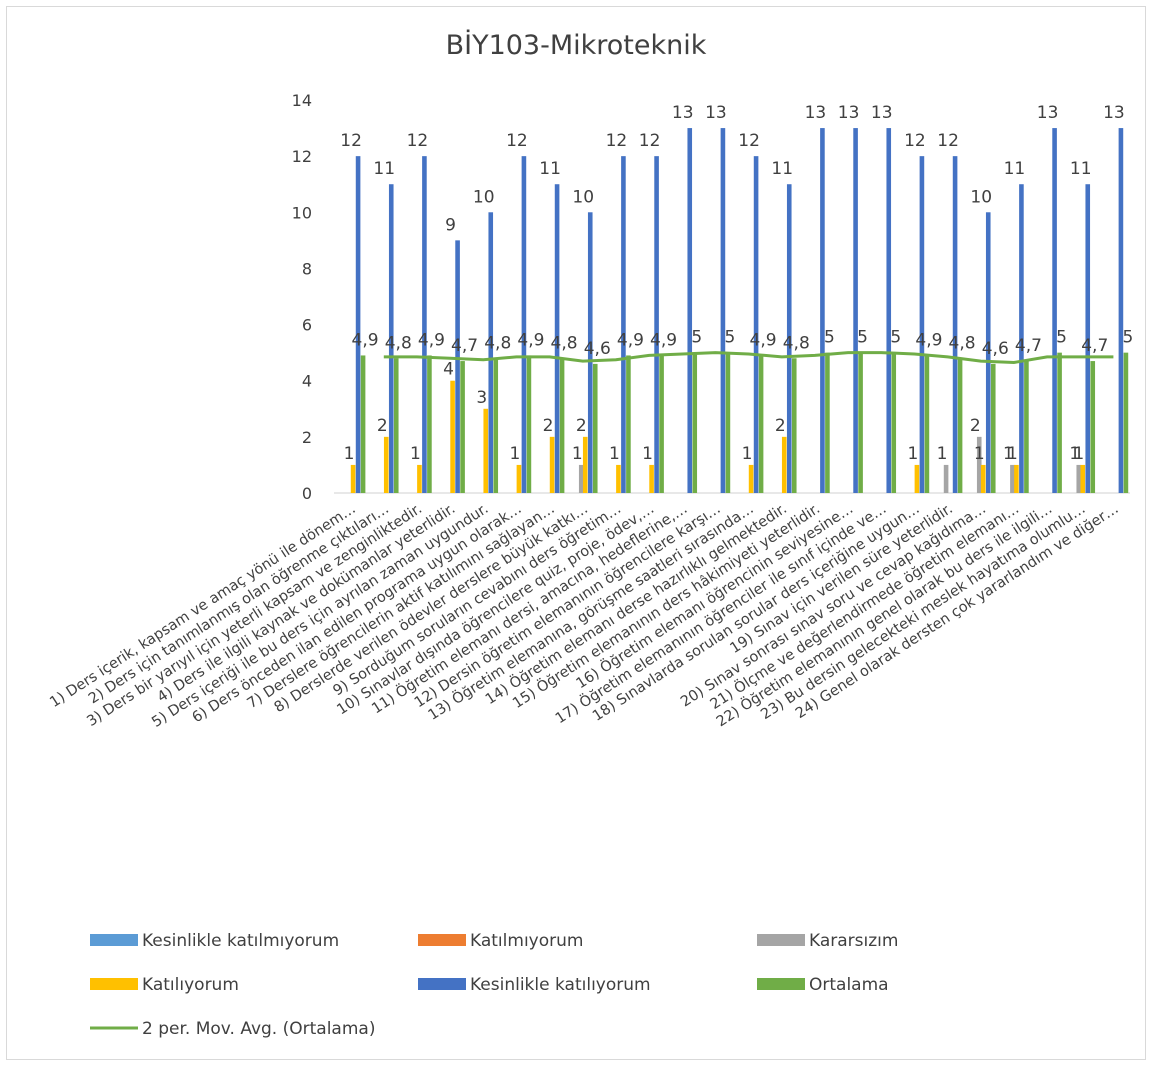  Describe the element at coordinates (307, 437) in the screenshot. I see `y-tick-label: 2` at that location.